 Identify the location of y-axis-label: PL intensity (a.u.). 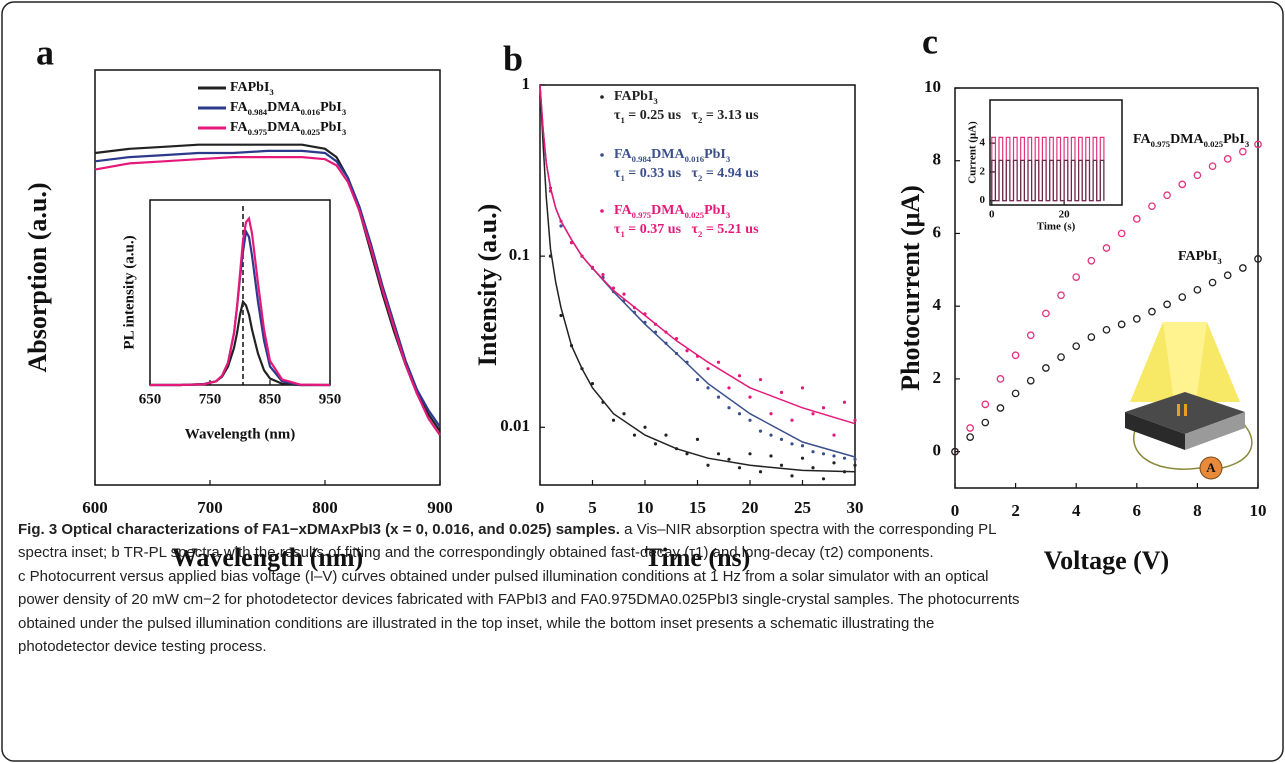
(129, 292).